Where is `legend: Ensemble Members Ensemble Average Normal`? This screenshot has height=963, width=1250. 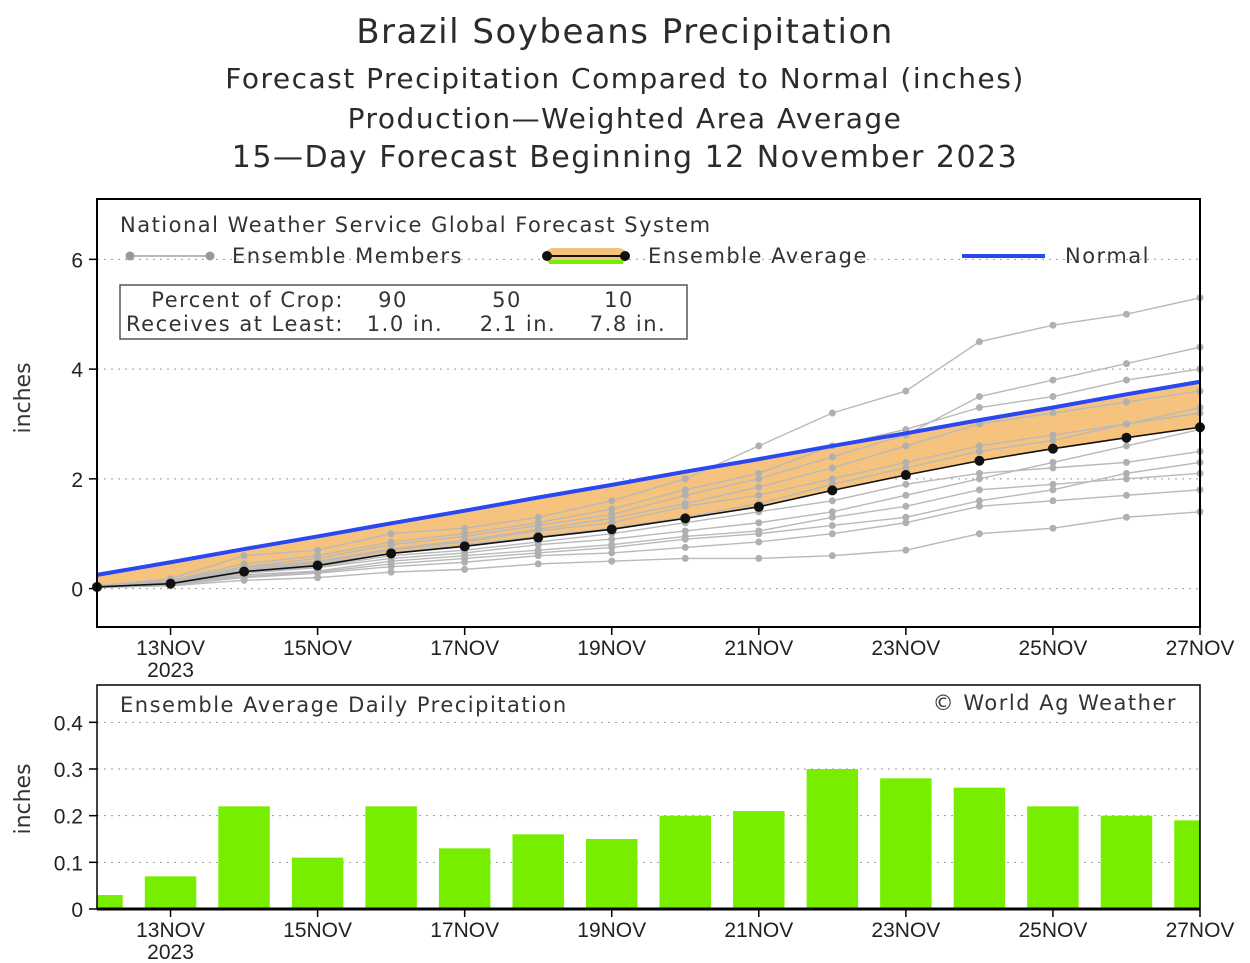 legend: Ensemble Members Ensemble Average Normal is located at coordinates (636, 256).